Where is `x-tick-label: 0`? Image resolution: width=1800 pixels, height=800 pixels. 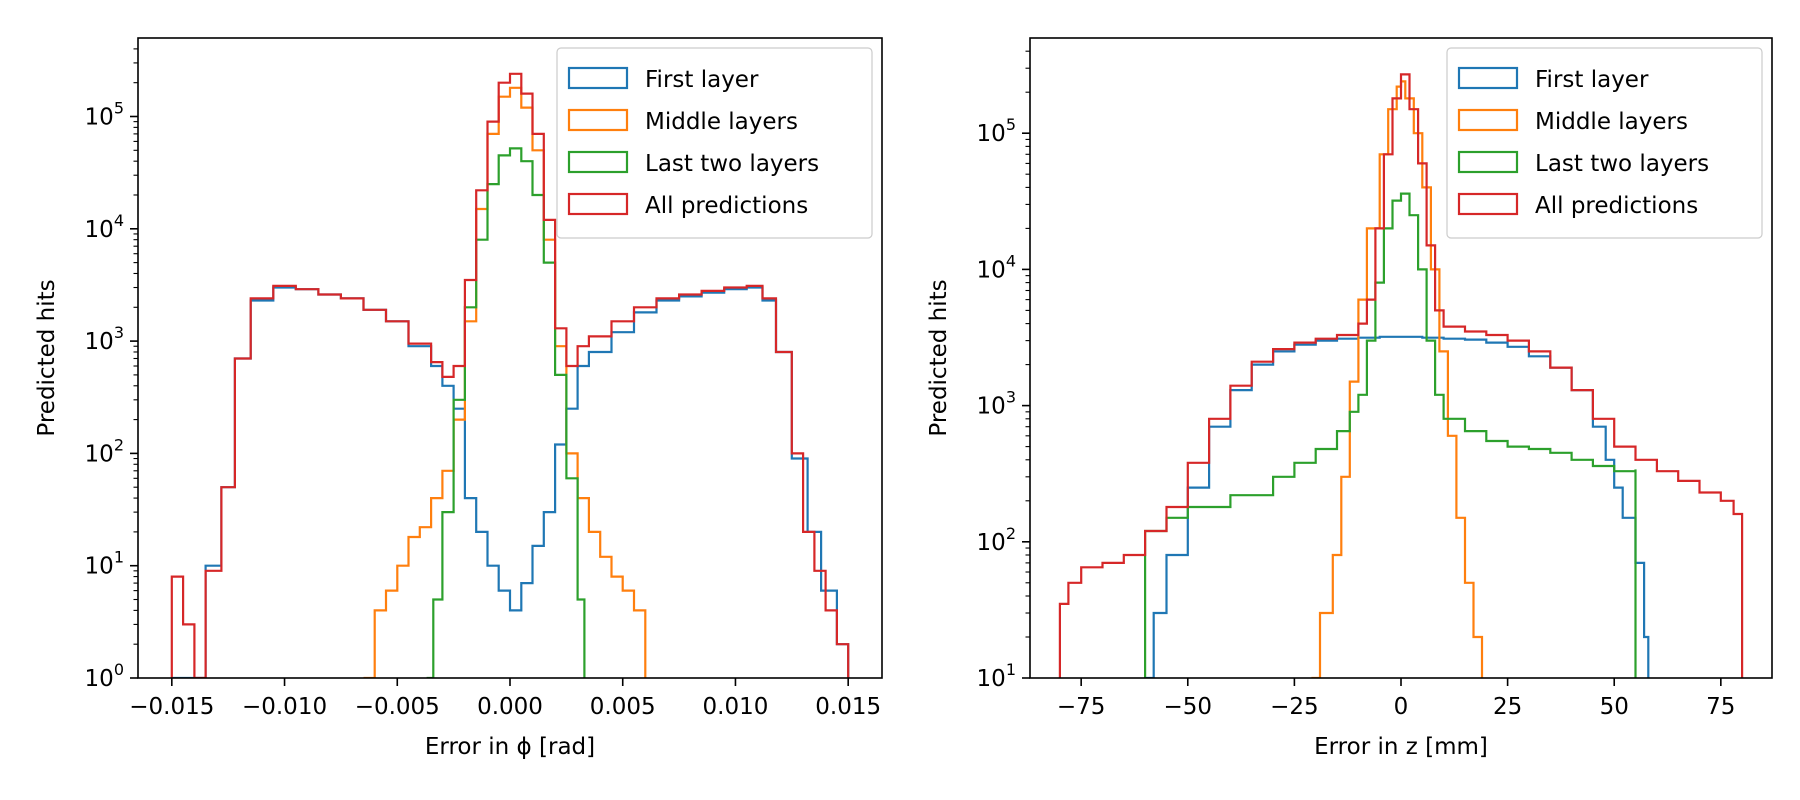
x-tick-label: 0 is located at coordinates (1401, 707).